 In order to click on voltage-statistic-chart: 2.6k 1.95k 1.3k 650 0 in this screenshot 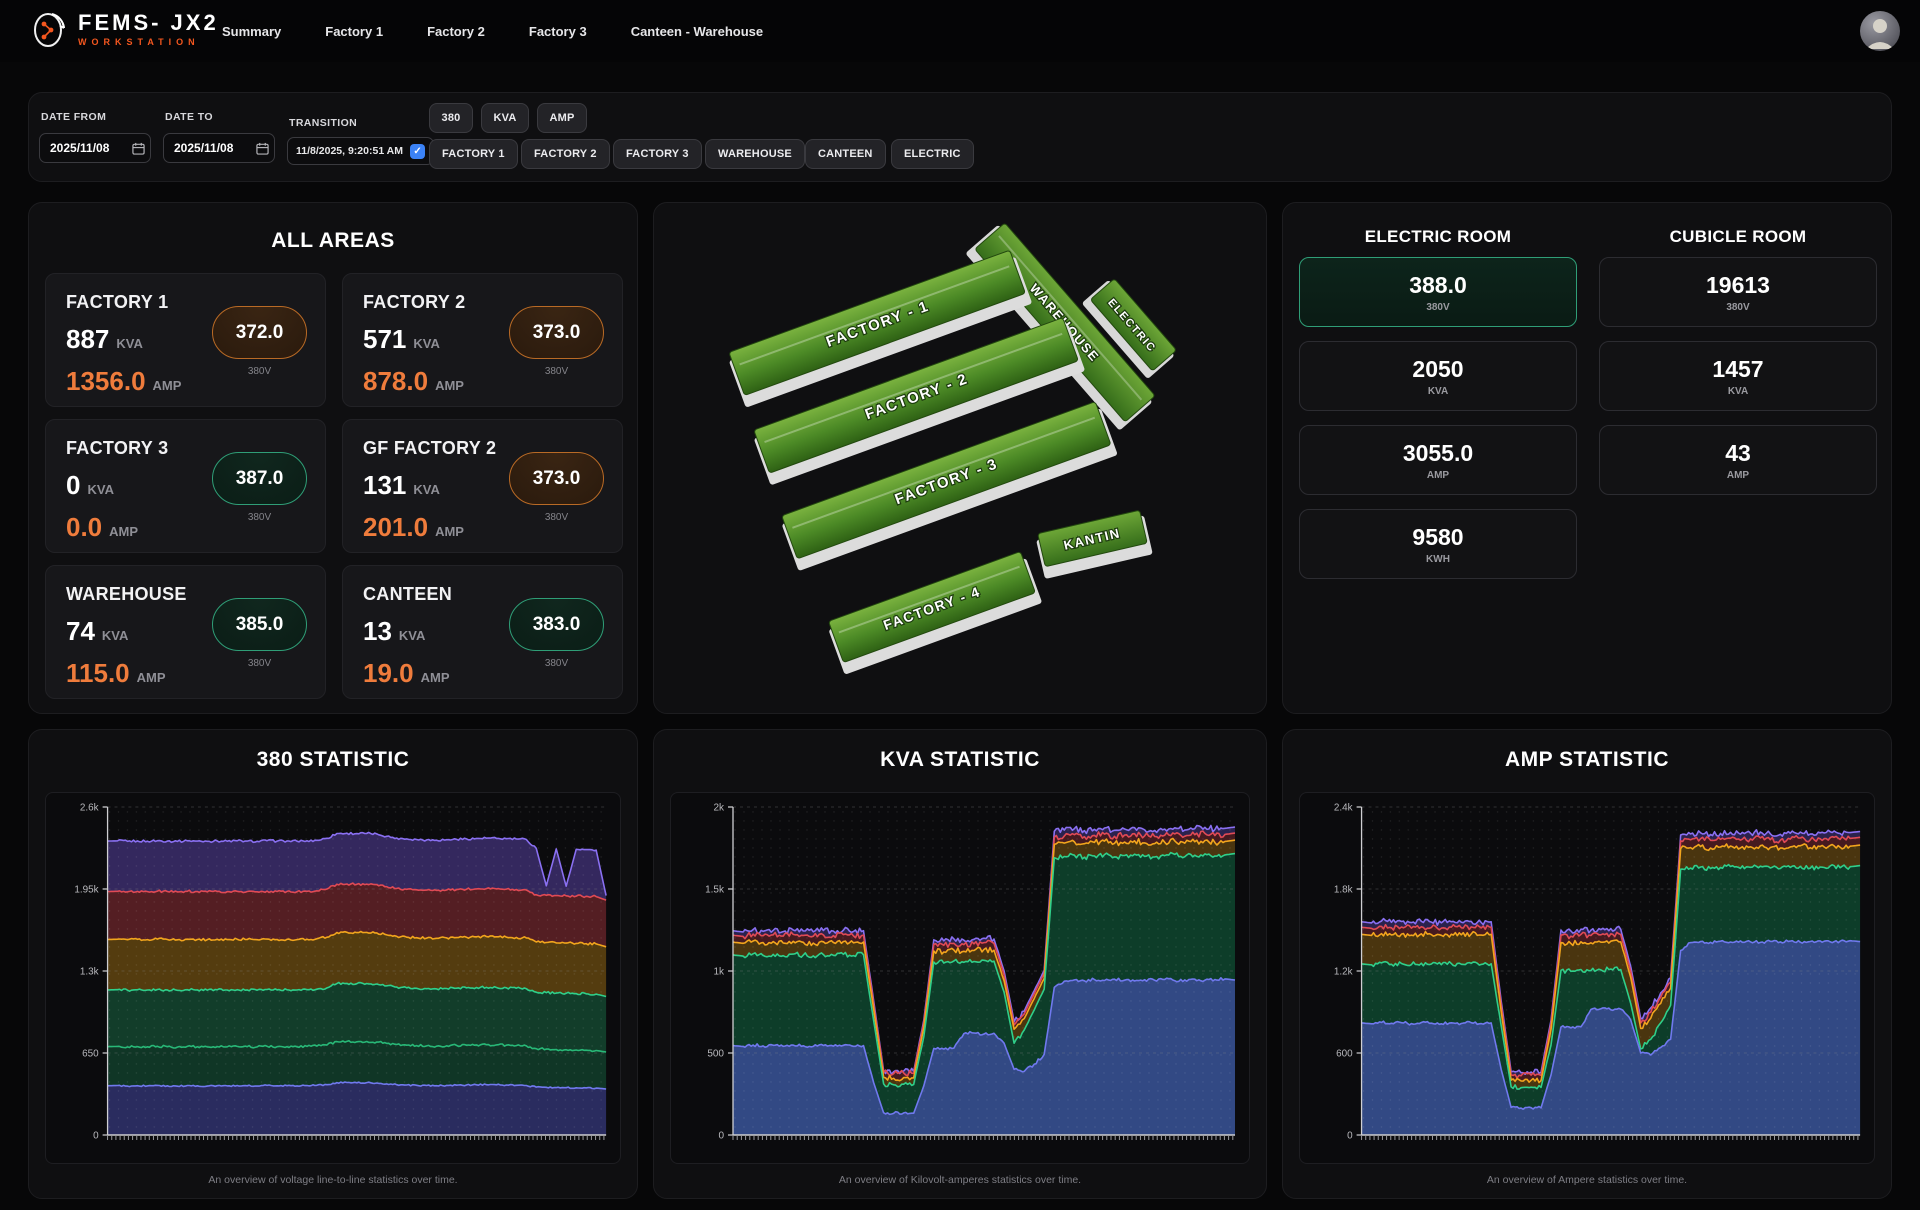, I will do `click(333, 978)`.